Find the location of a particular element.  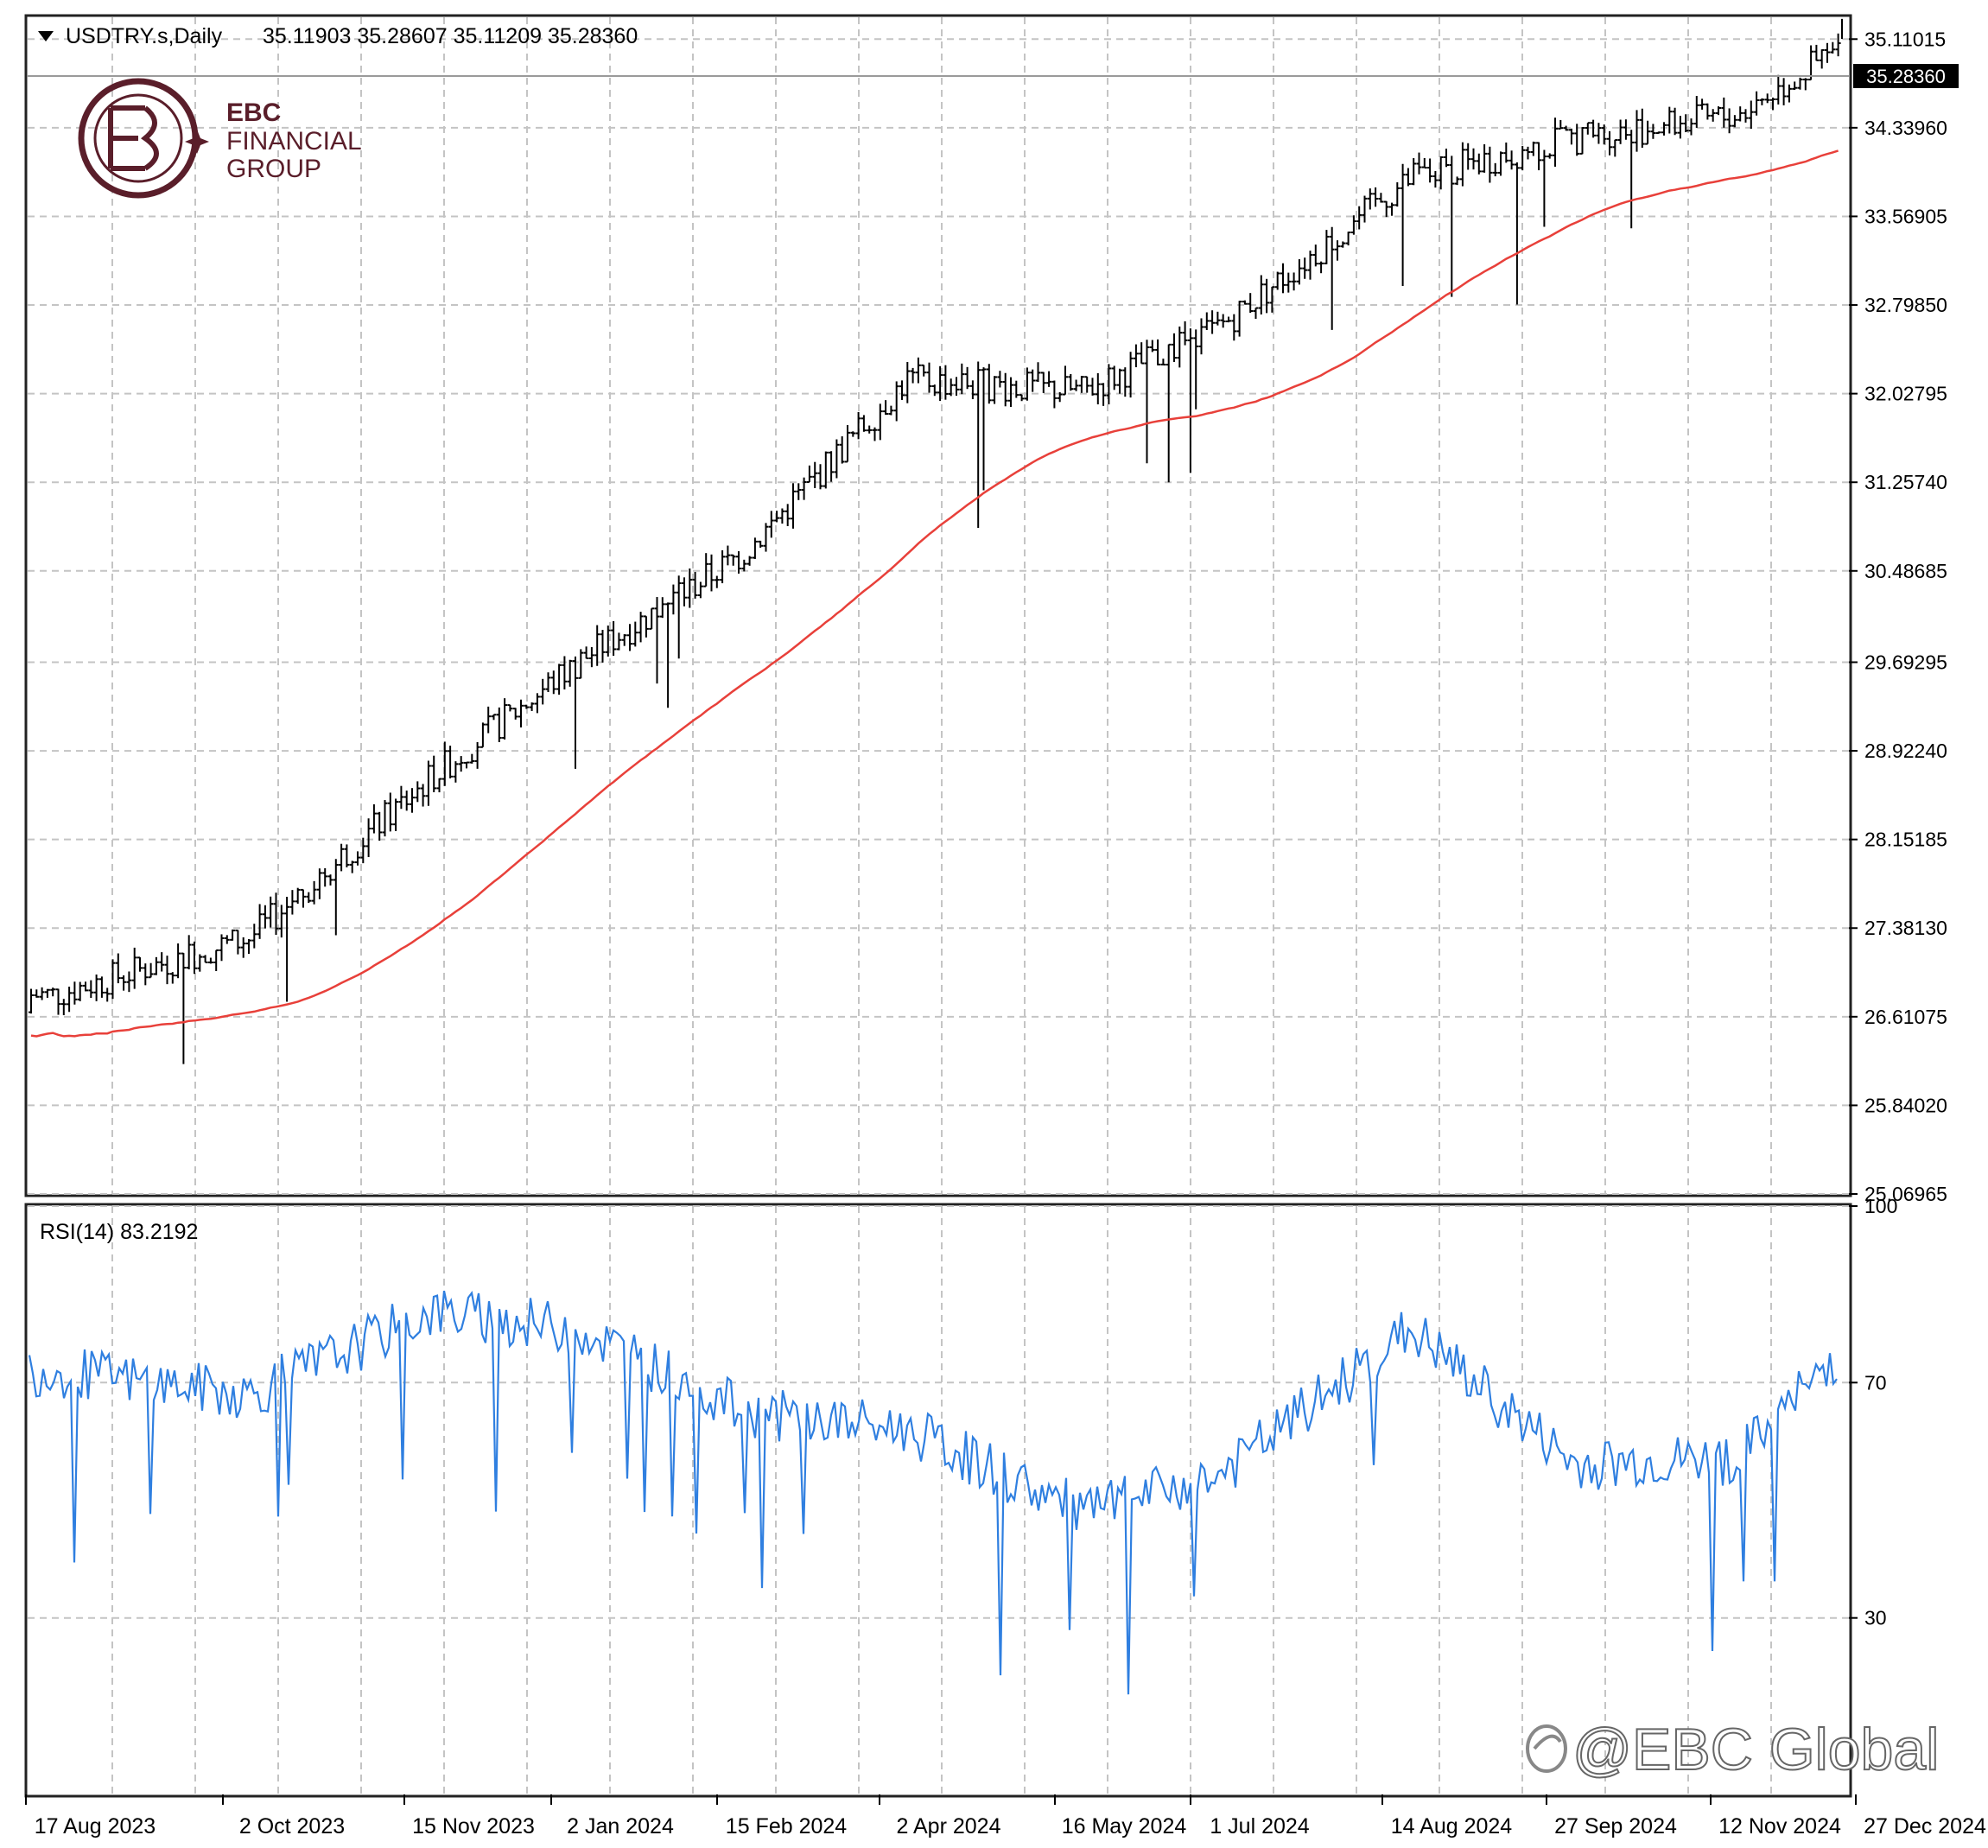

rsi-label: RSI(14) 83.2192 is located at coordinates (119, 1232).